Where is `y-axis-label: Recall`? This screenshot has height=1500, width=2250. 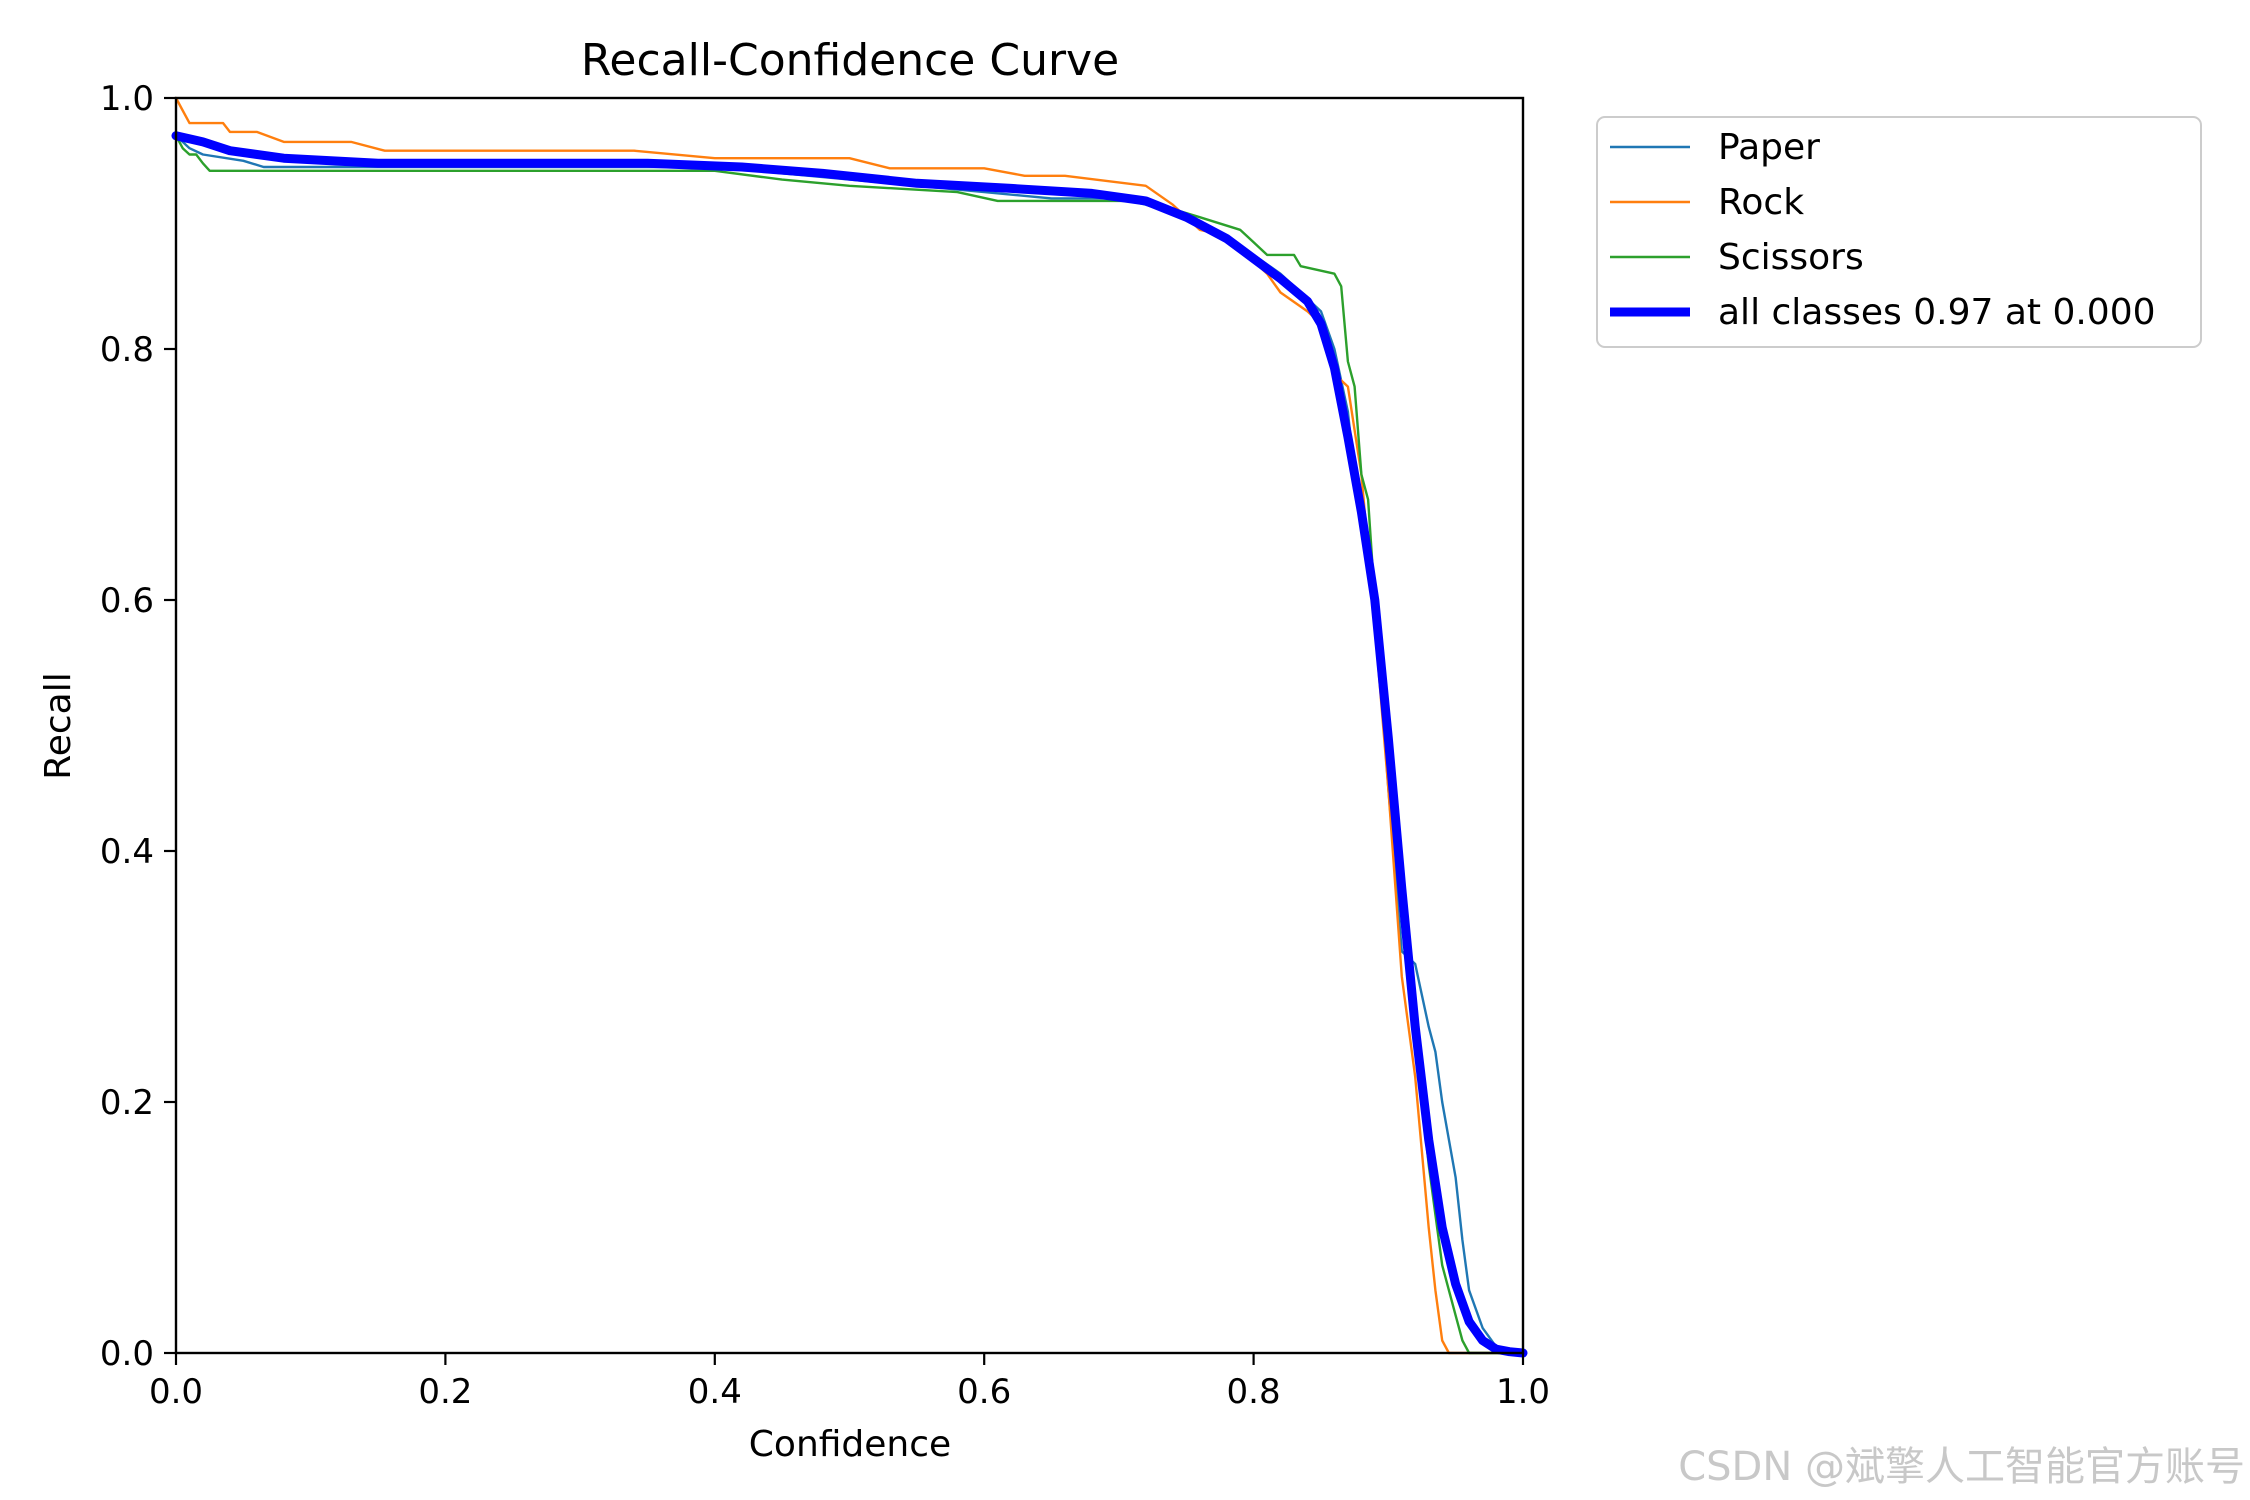
y-axis-label: Recall is located at coordinates (58, 725).